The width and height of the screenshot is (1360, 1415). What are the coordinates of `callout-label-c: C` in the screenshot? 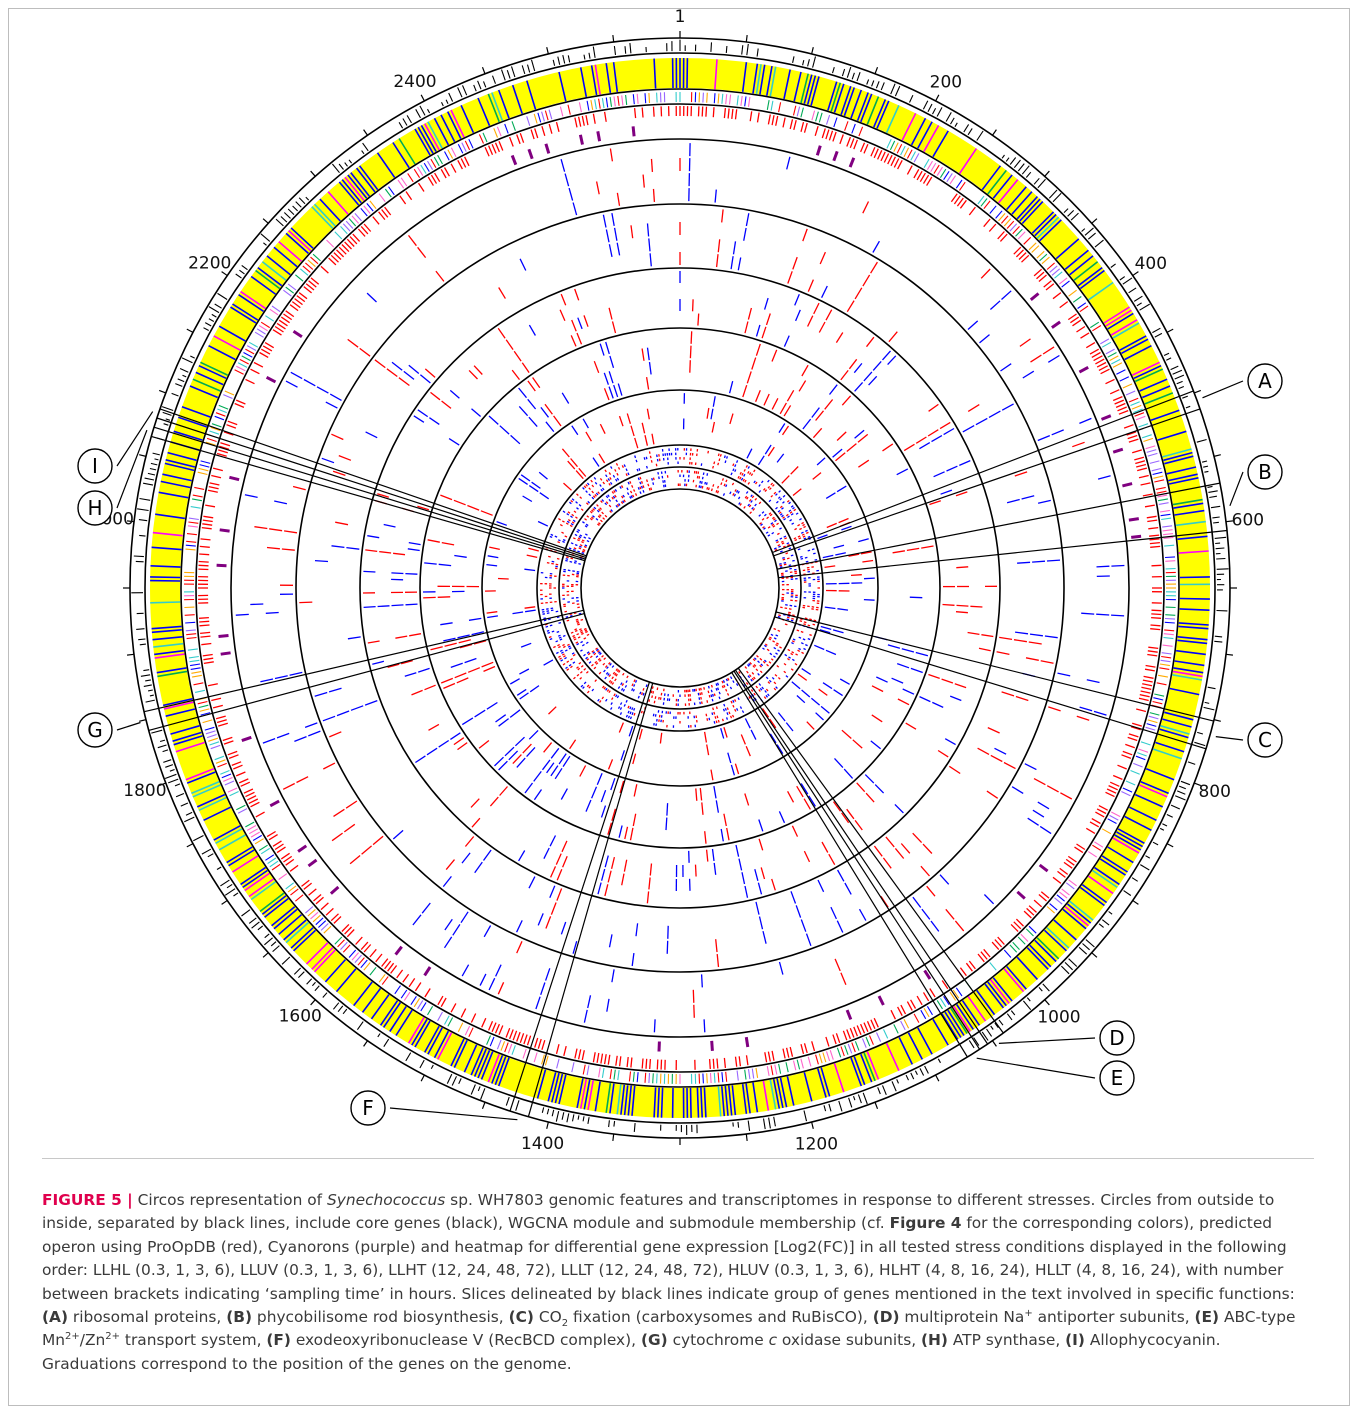 It's located at (1265, 740).